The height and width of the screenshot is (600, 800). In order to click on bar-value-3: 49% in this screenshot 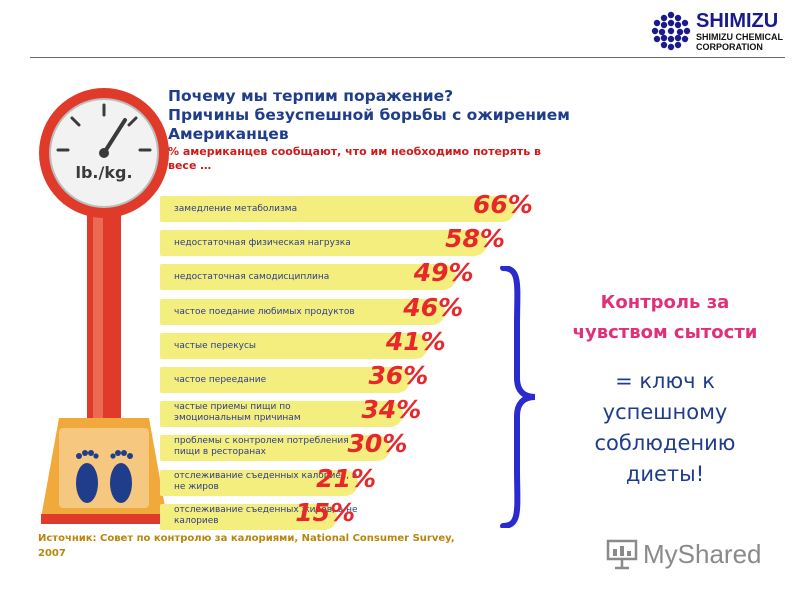, I will do `click(443, 273)`.